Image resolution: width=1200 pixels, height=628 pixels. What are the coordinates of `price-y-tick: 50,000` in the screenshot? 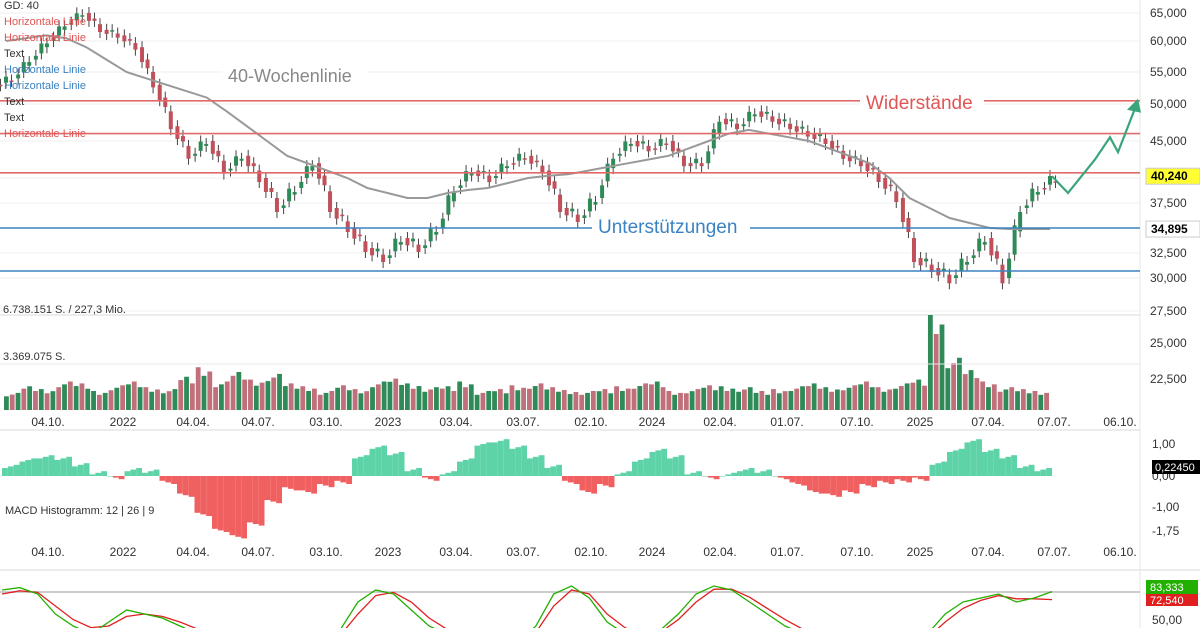 It's located at (1168, 104).